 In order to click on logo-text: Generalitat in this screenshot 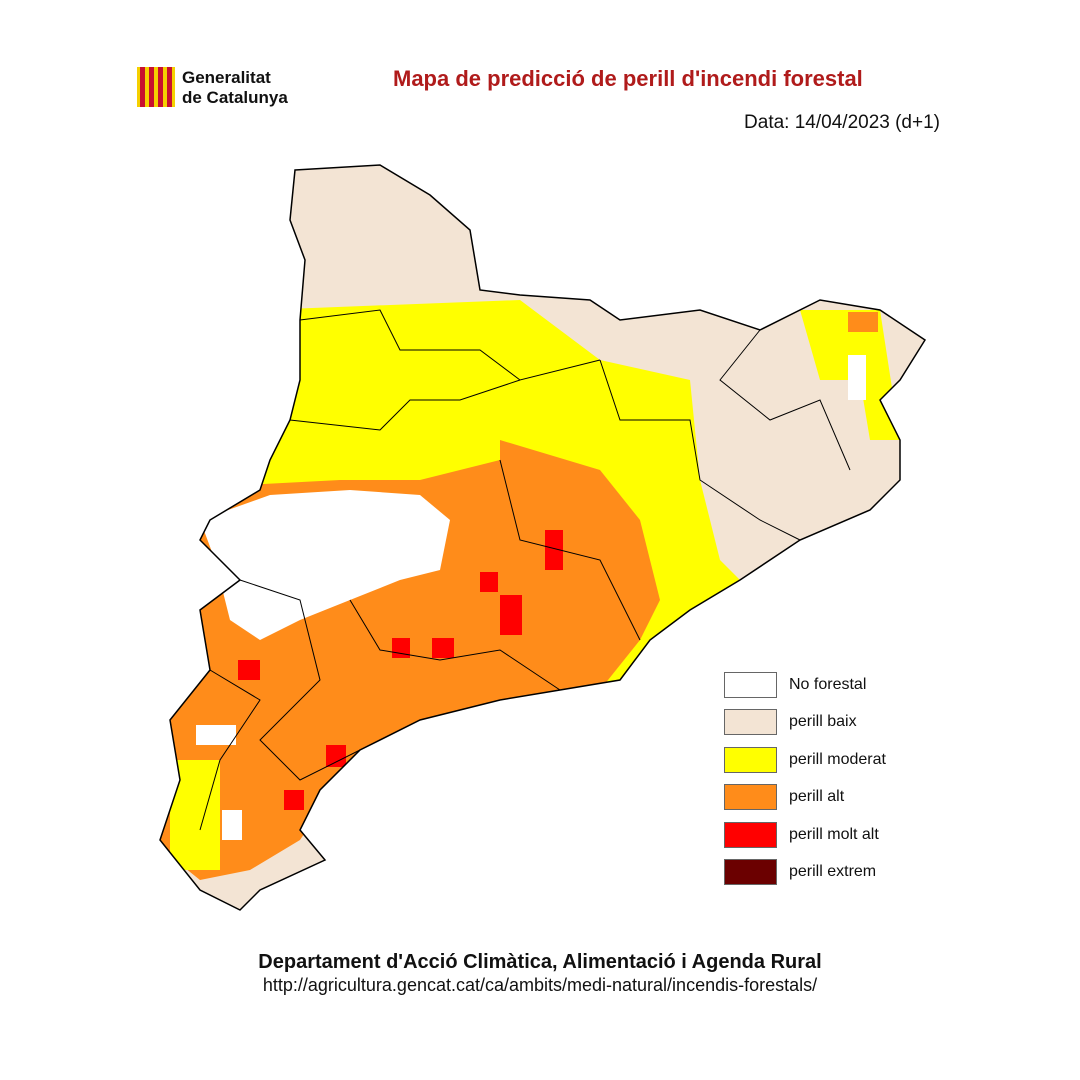, I will do `click(226, 77)`.